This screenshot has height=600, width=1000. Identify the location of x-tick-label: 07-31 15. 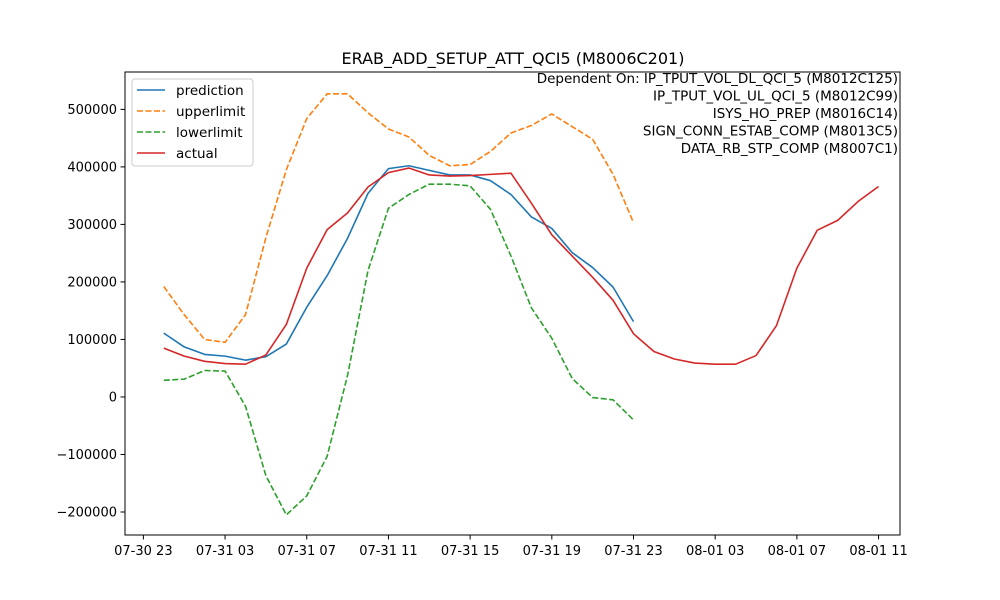
(470, 551).